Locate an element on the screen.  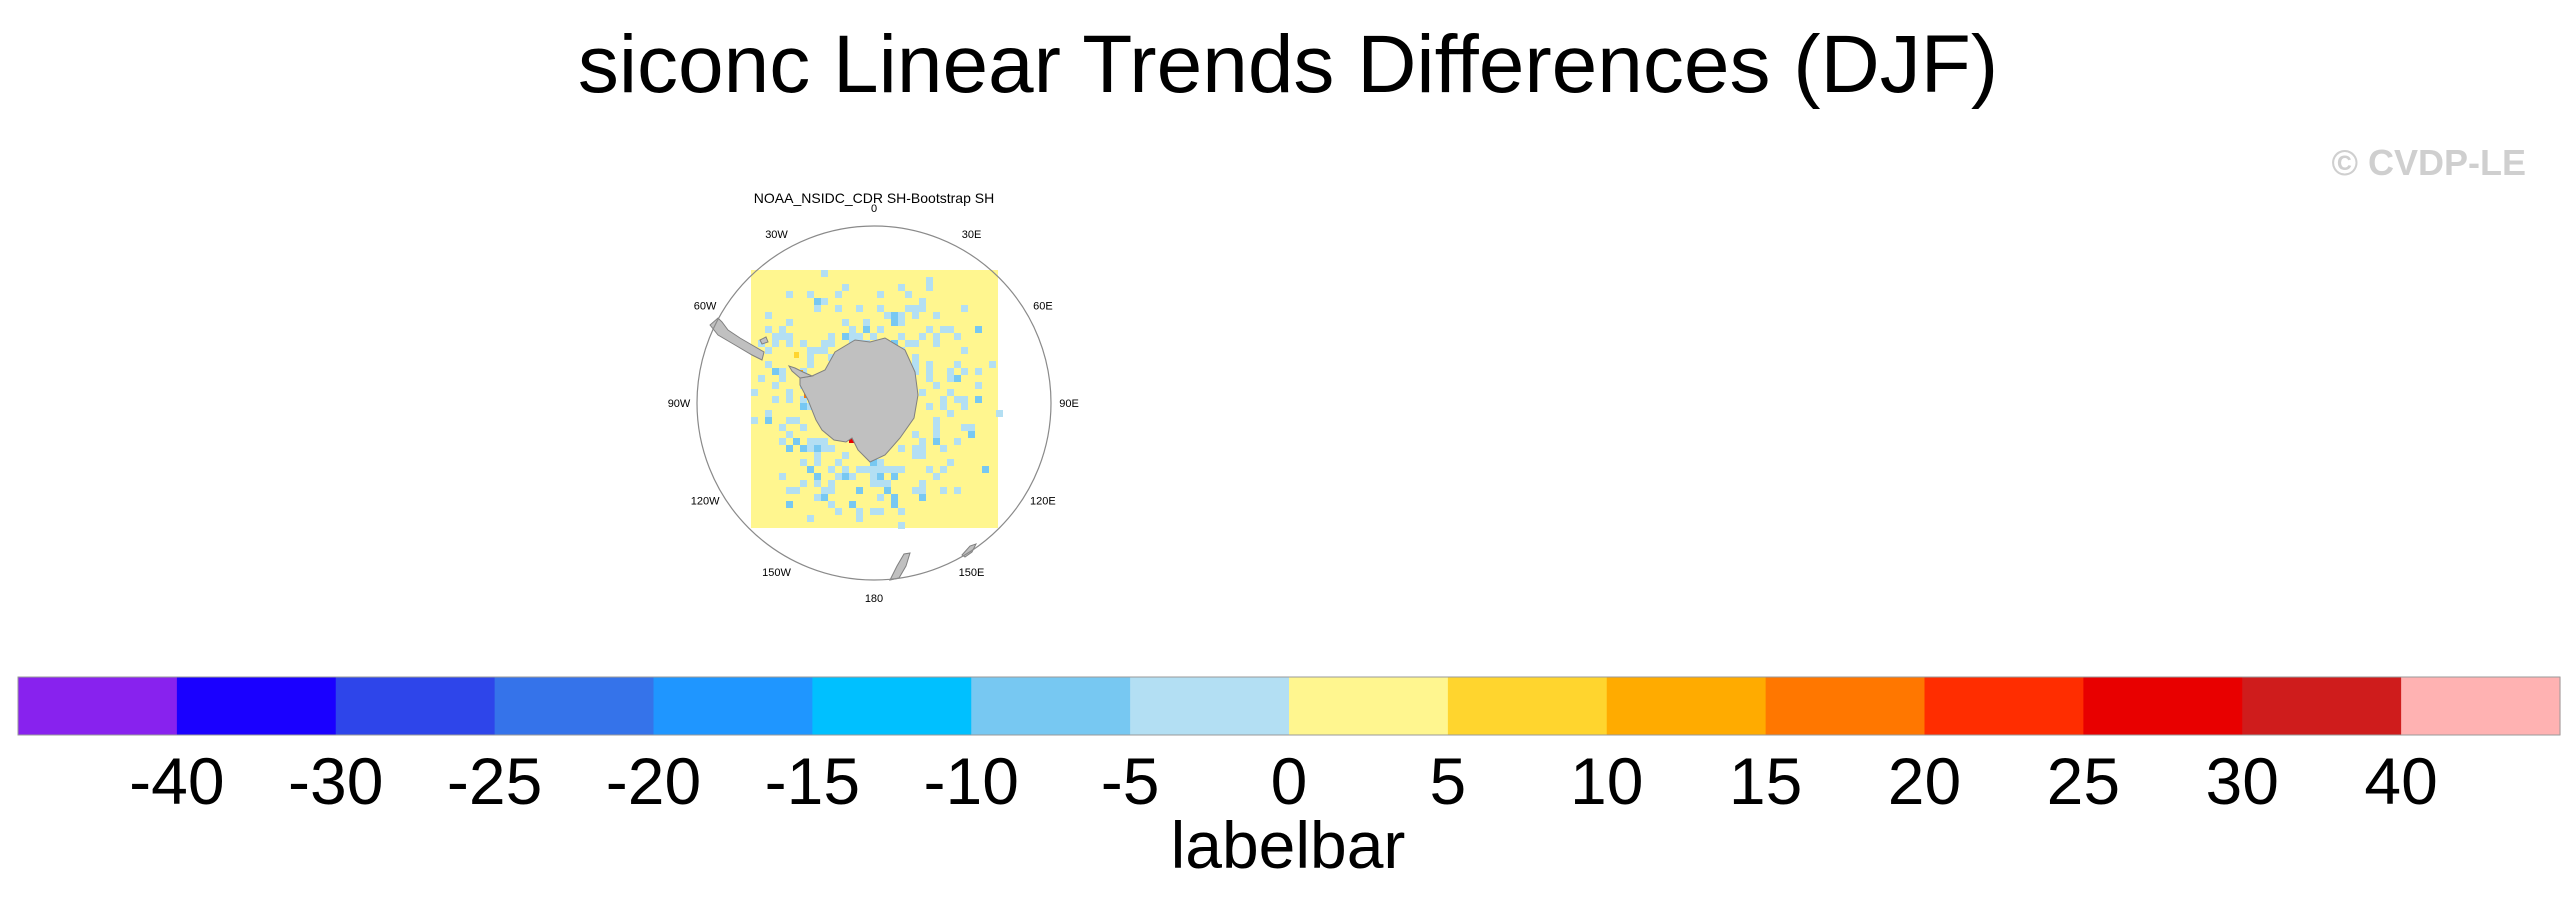
antarctica-landmass is located at coordinates (859, 400).